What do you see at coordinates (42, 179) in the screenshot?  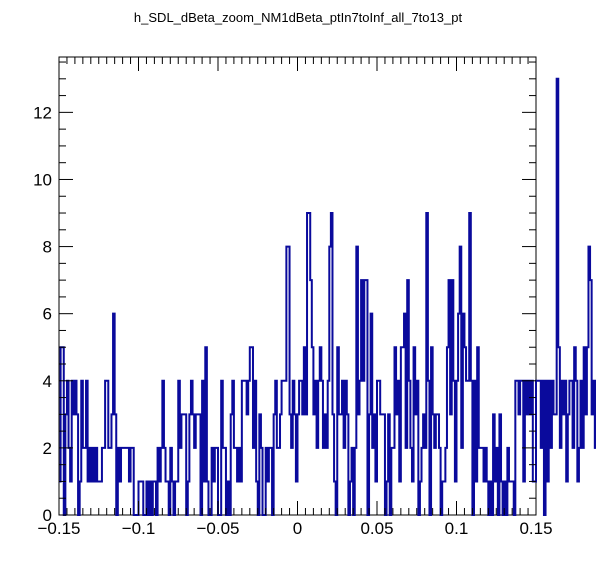 I see `y-tick-label: 10` at bounding box center [42, 179].